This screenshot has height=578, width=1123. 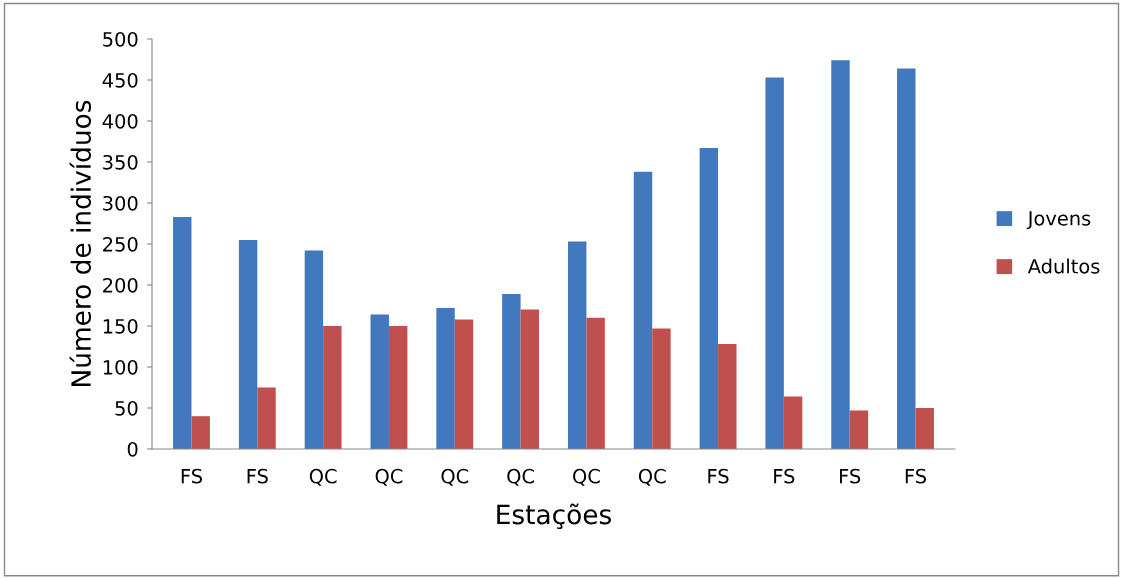 I want to click on x-axis-title: Estações, so click(x=554, y=516).